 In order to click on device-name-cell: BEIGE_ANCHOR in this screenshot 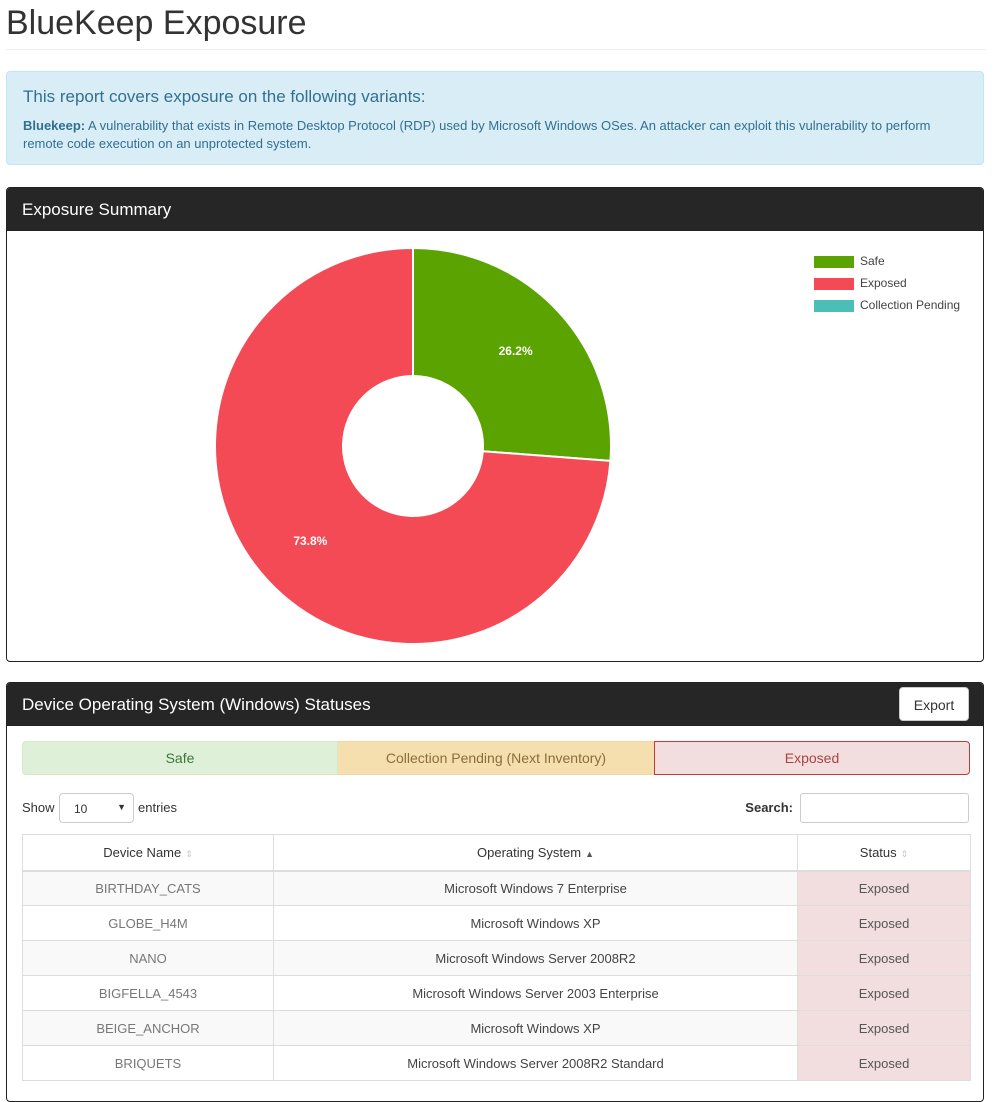, I will do `click(148, 1028)`.